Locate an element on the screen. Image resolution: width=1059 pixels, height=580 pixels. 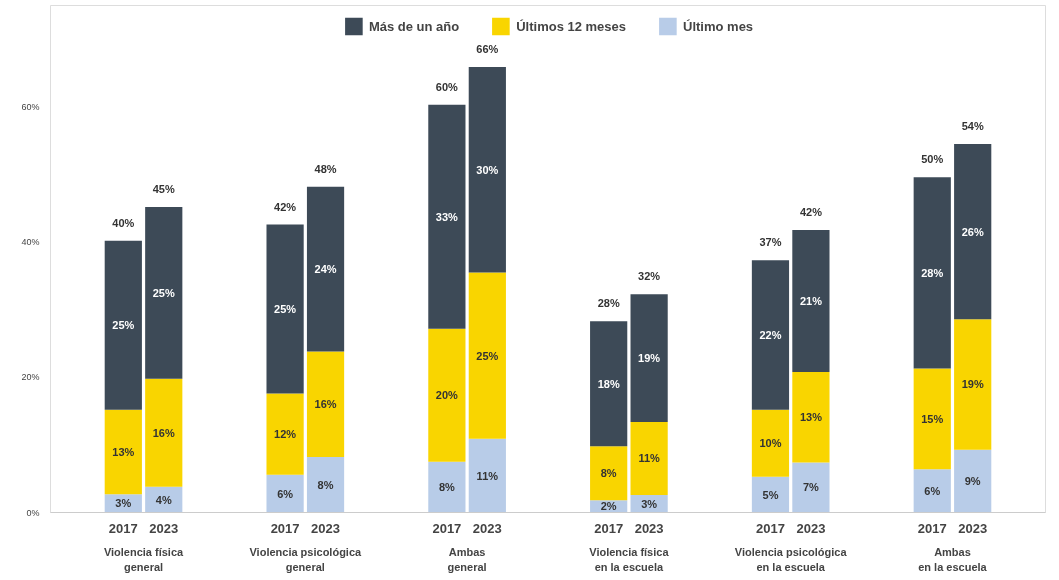
data-label: 12% is located at coordinates (285, 434).